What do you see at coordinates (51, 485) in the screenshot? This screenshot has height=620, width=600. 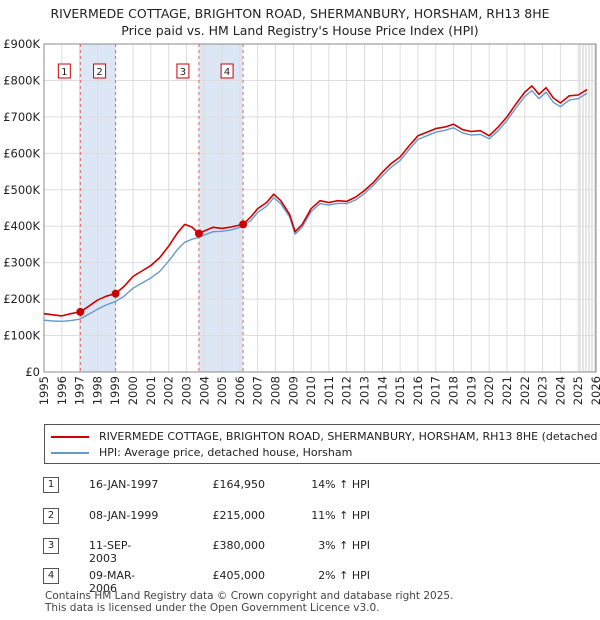 I see `transaction-number: 1` at bounding box center [51, 485].